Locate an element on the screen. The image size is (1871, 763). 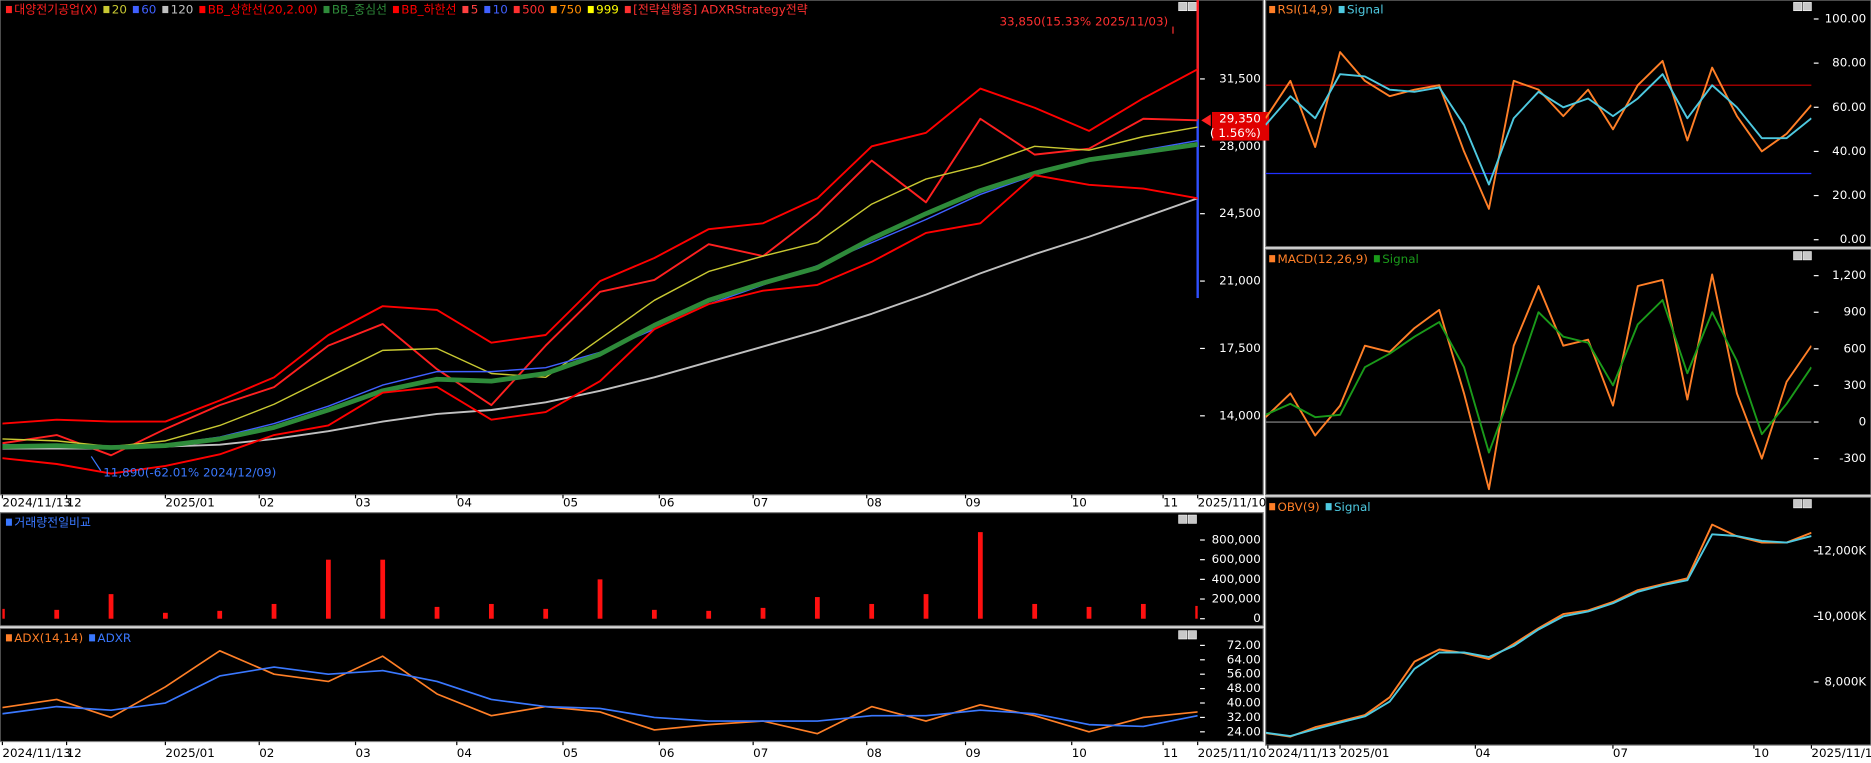
rsi-panel is located at coordinates (1568, 124).